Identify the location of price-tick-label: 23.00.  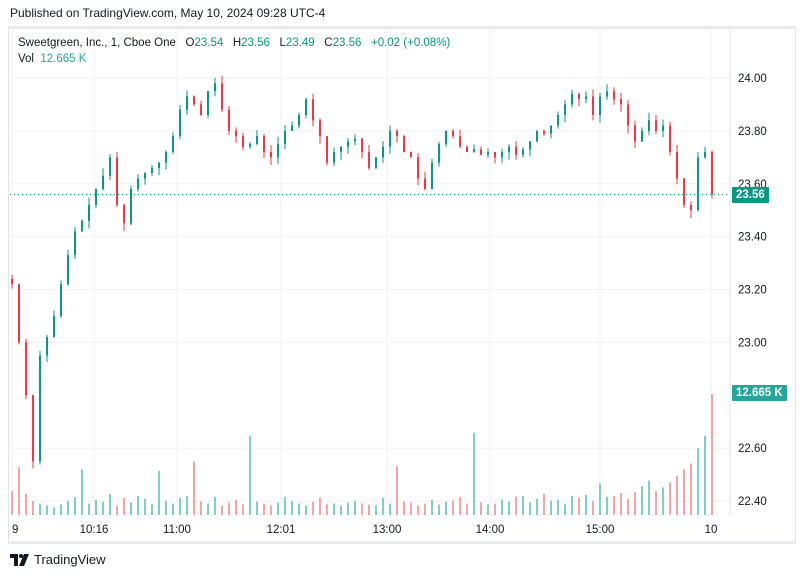
(752, 343).